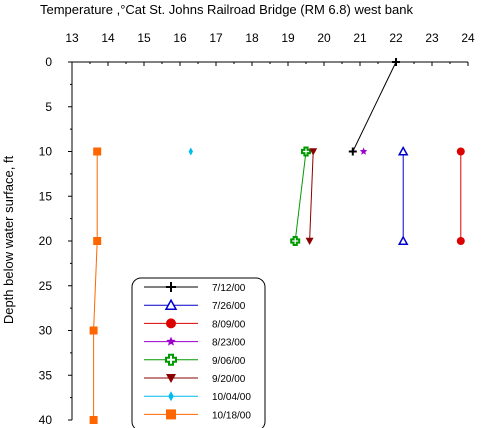 The height and width of the screenshot is (428, 482). Describe the element at coordinates (229, 379) in the screenshot. I see `legend-label: 9/20/00` at that location.